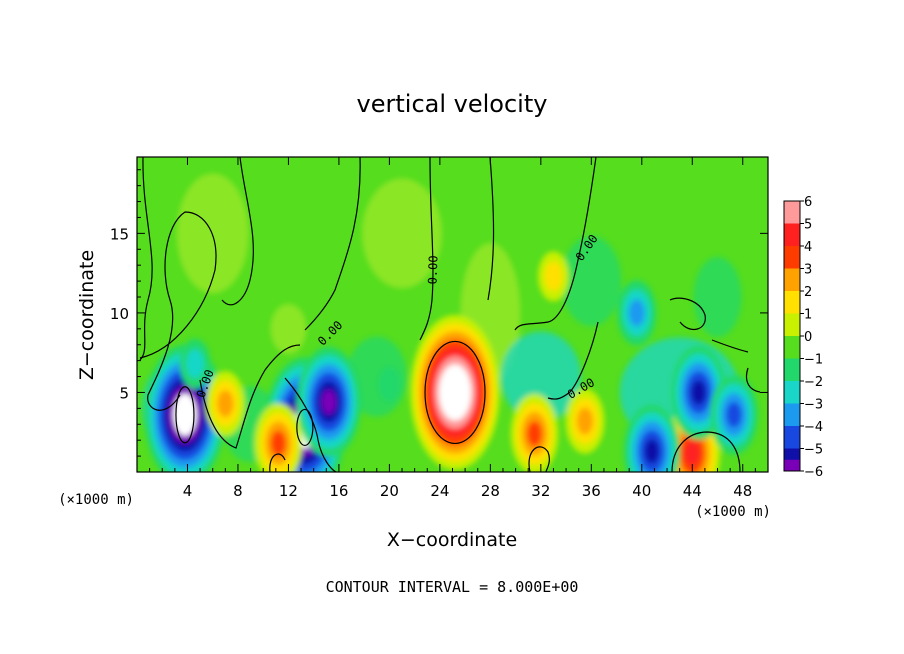 This screenshot has height=654, width=904. What do you see at coordinates (813, 450) in the screenshot?
I see `colorbar-label: −5` at bounding box center [813, 450].